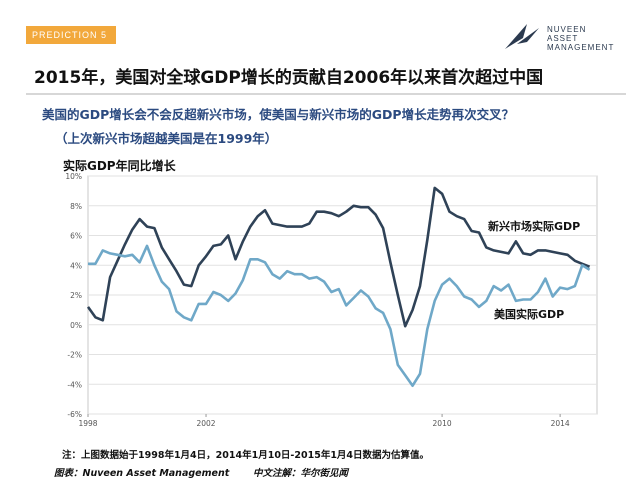  I want to click on logo-line-1: NUVEEN, so click(567, 29).